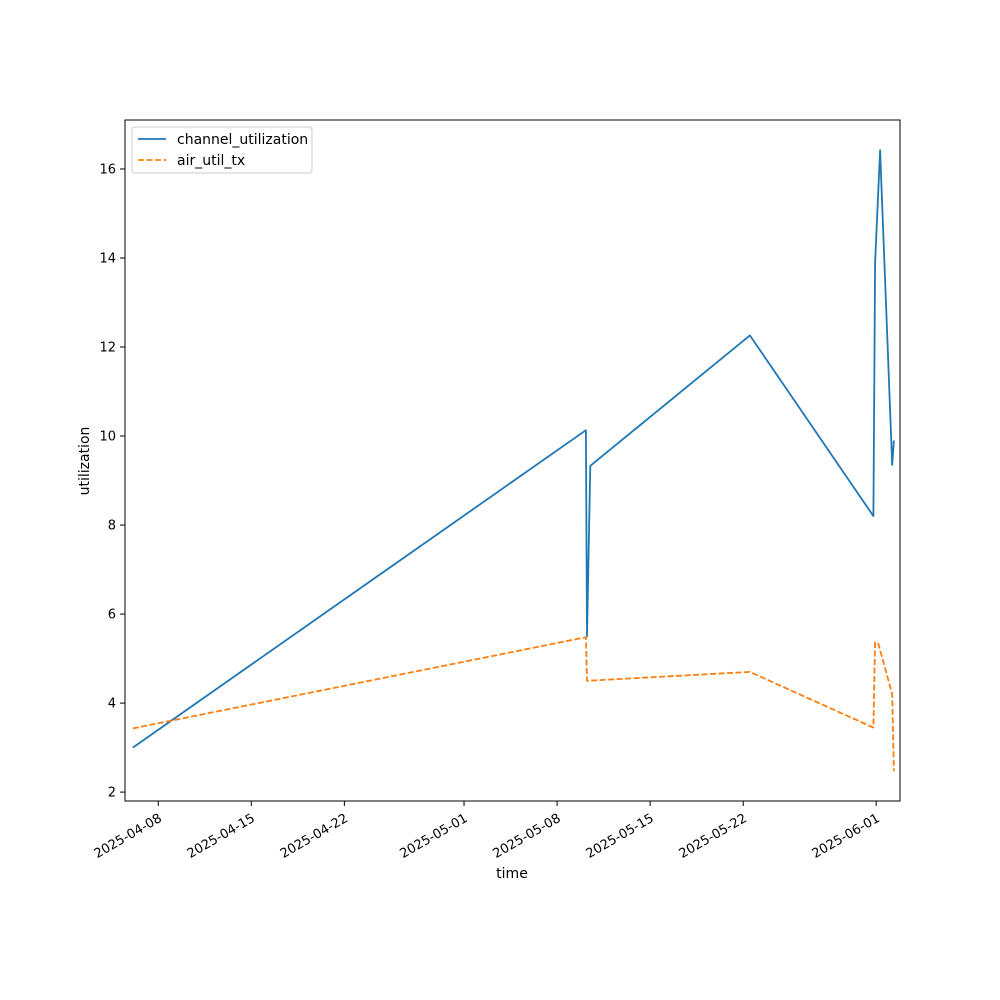 The width and height of the screenshot is (1000, 1000). What do you see at coordinates (211, 161) in the screenshot?
I see `legend-label: air_util_tx` at bounding box center [211, 161].